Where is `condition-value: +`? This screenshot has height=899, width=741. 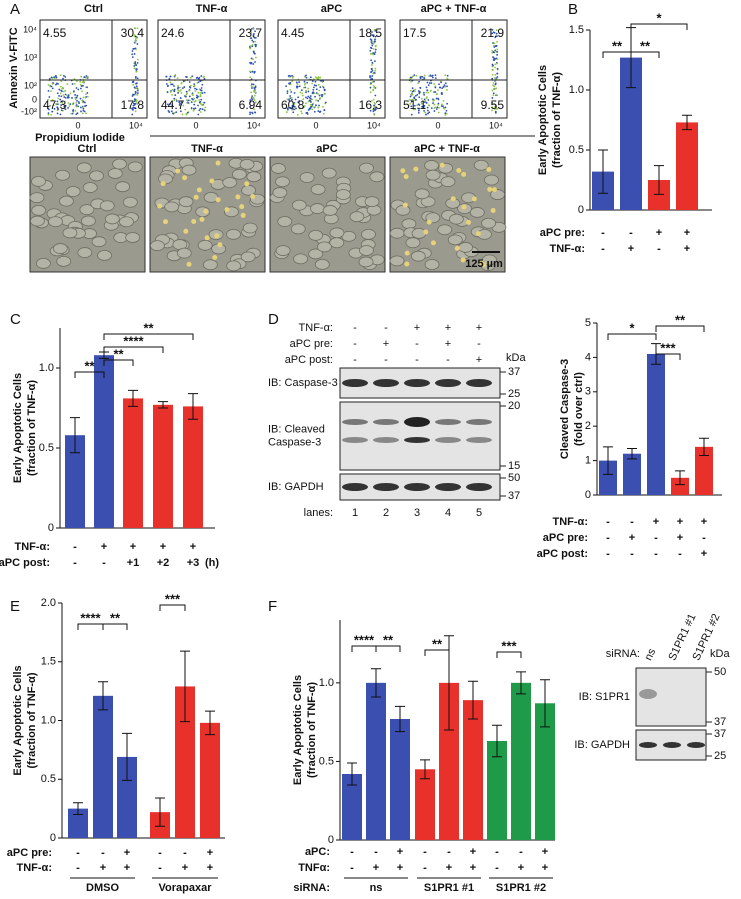 condition-value: + is located at coordinates (704, 522).